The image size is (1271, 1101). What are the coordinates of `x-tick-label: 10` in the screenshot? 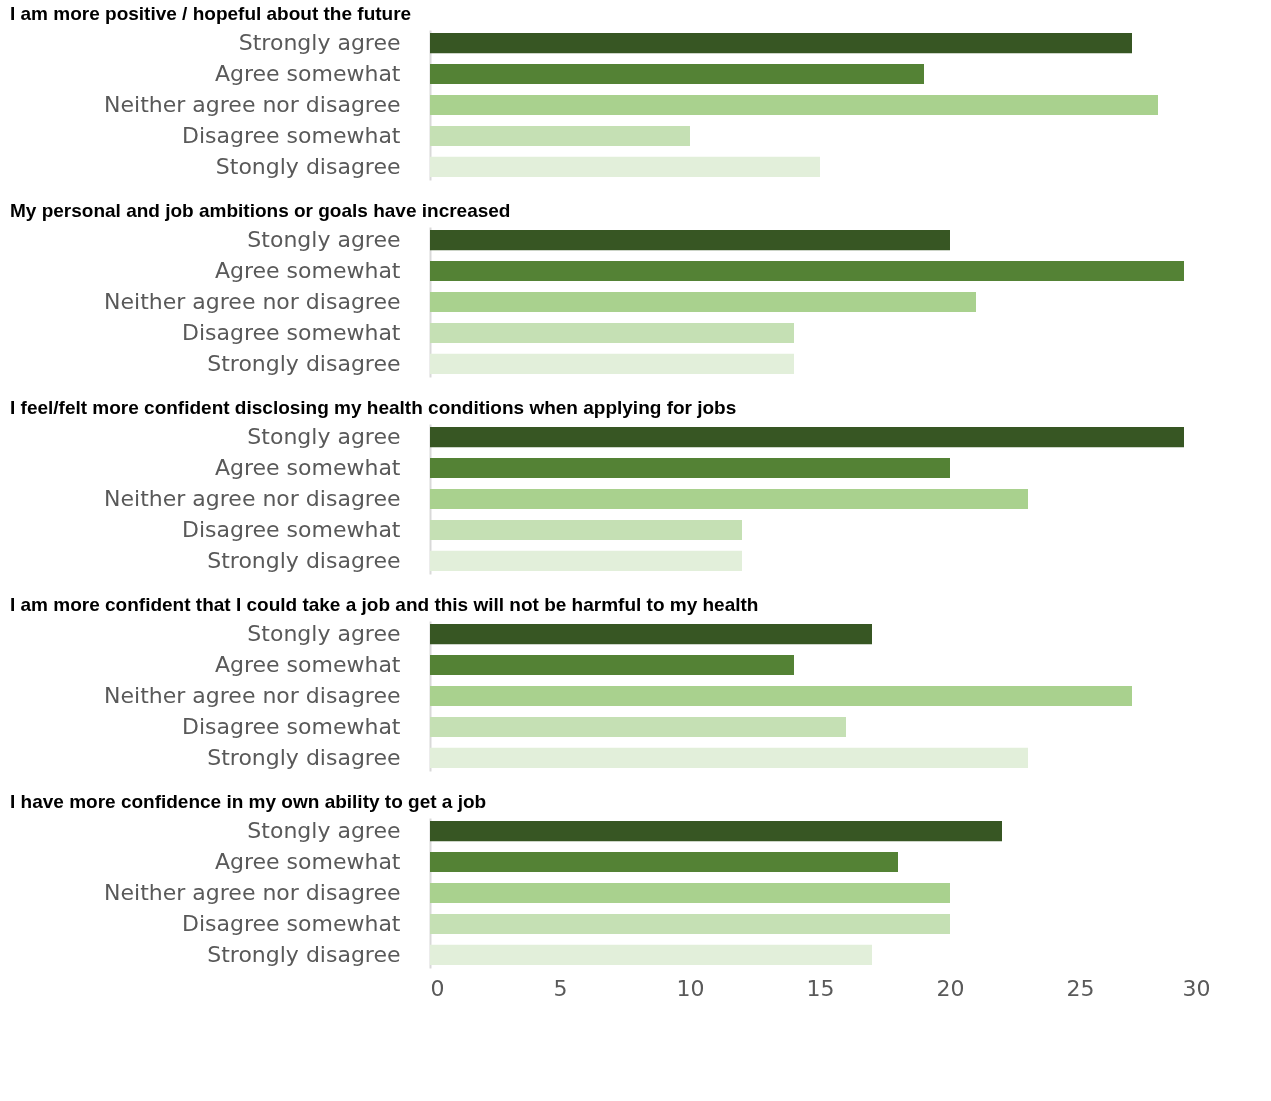 It's located at (690, 988).